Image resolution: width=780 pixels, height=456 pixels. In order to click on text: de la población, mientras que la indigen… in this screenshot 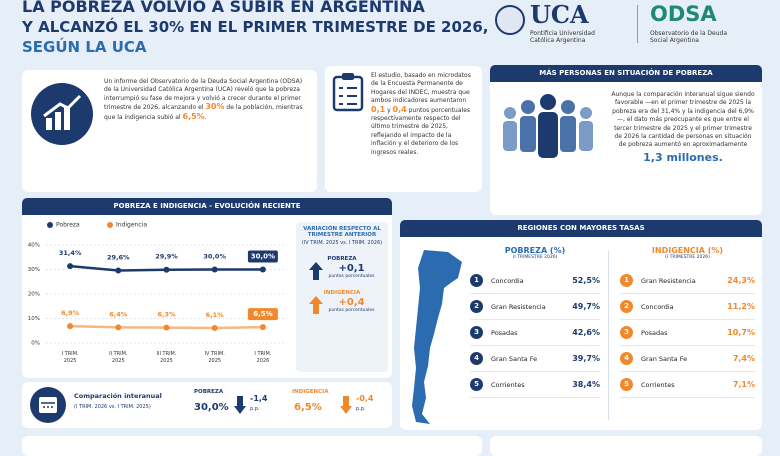, I will do `click(203, 112)`.